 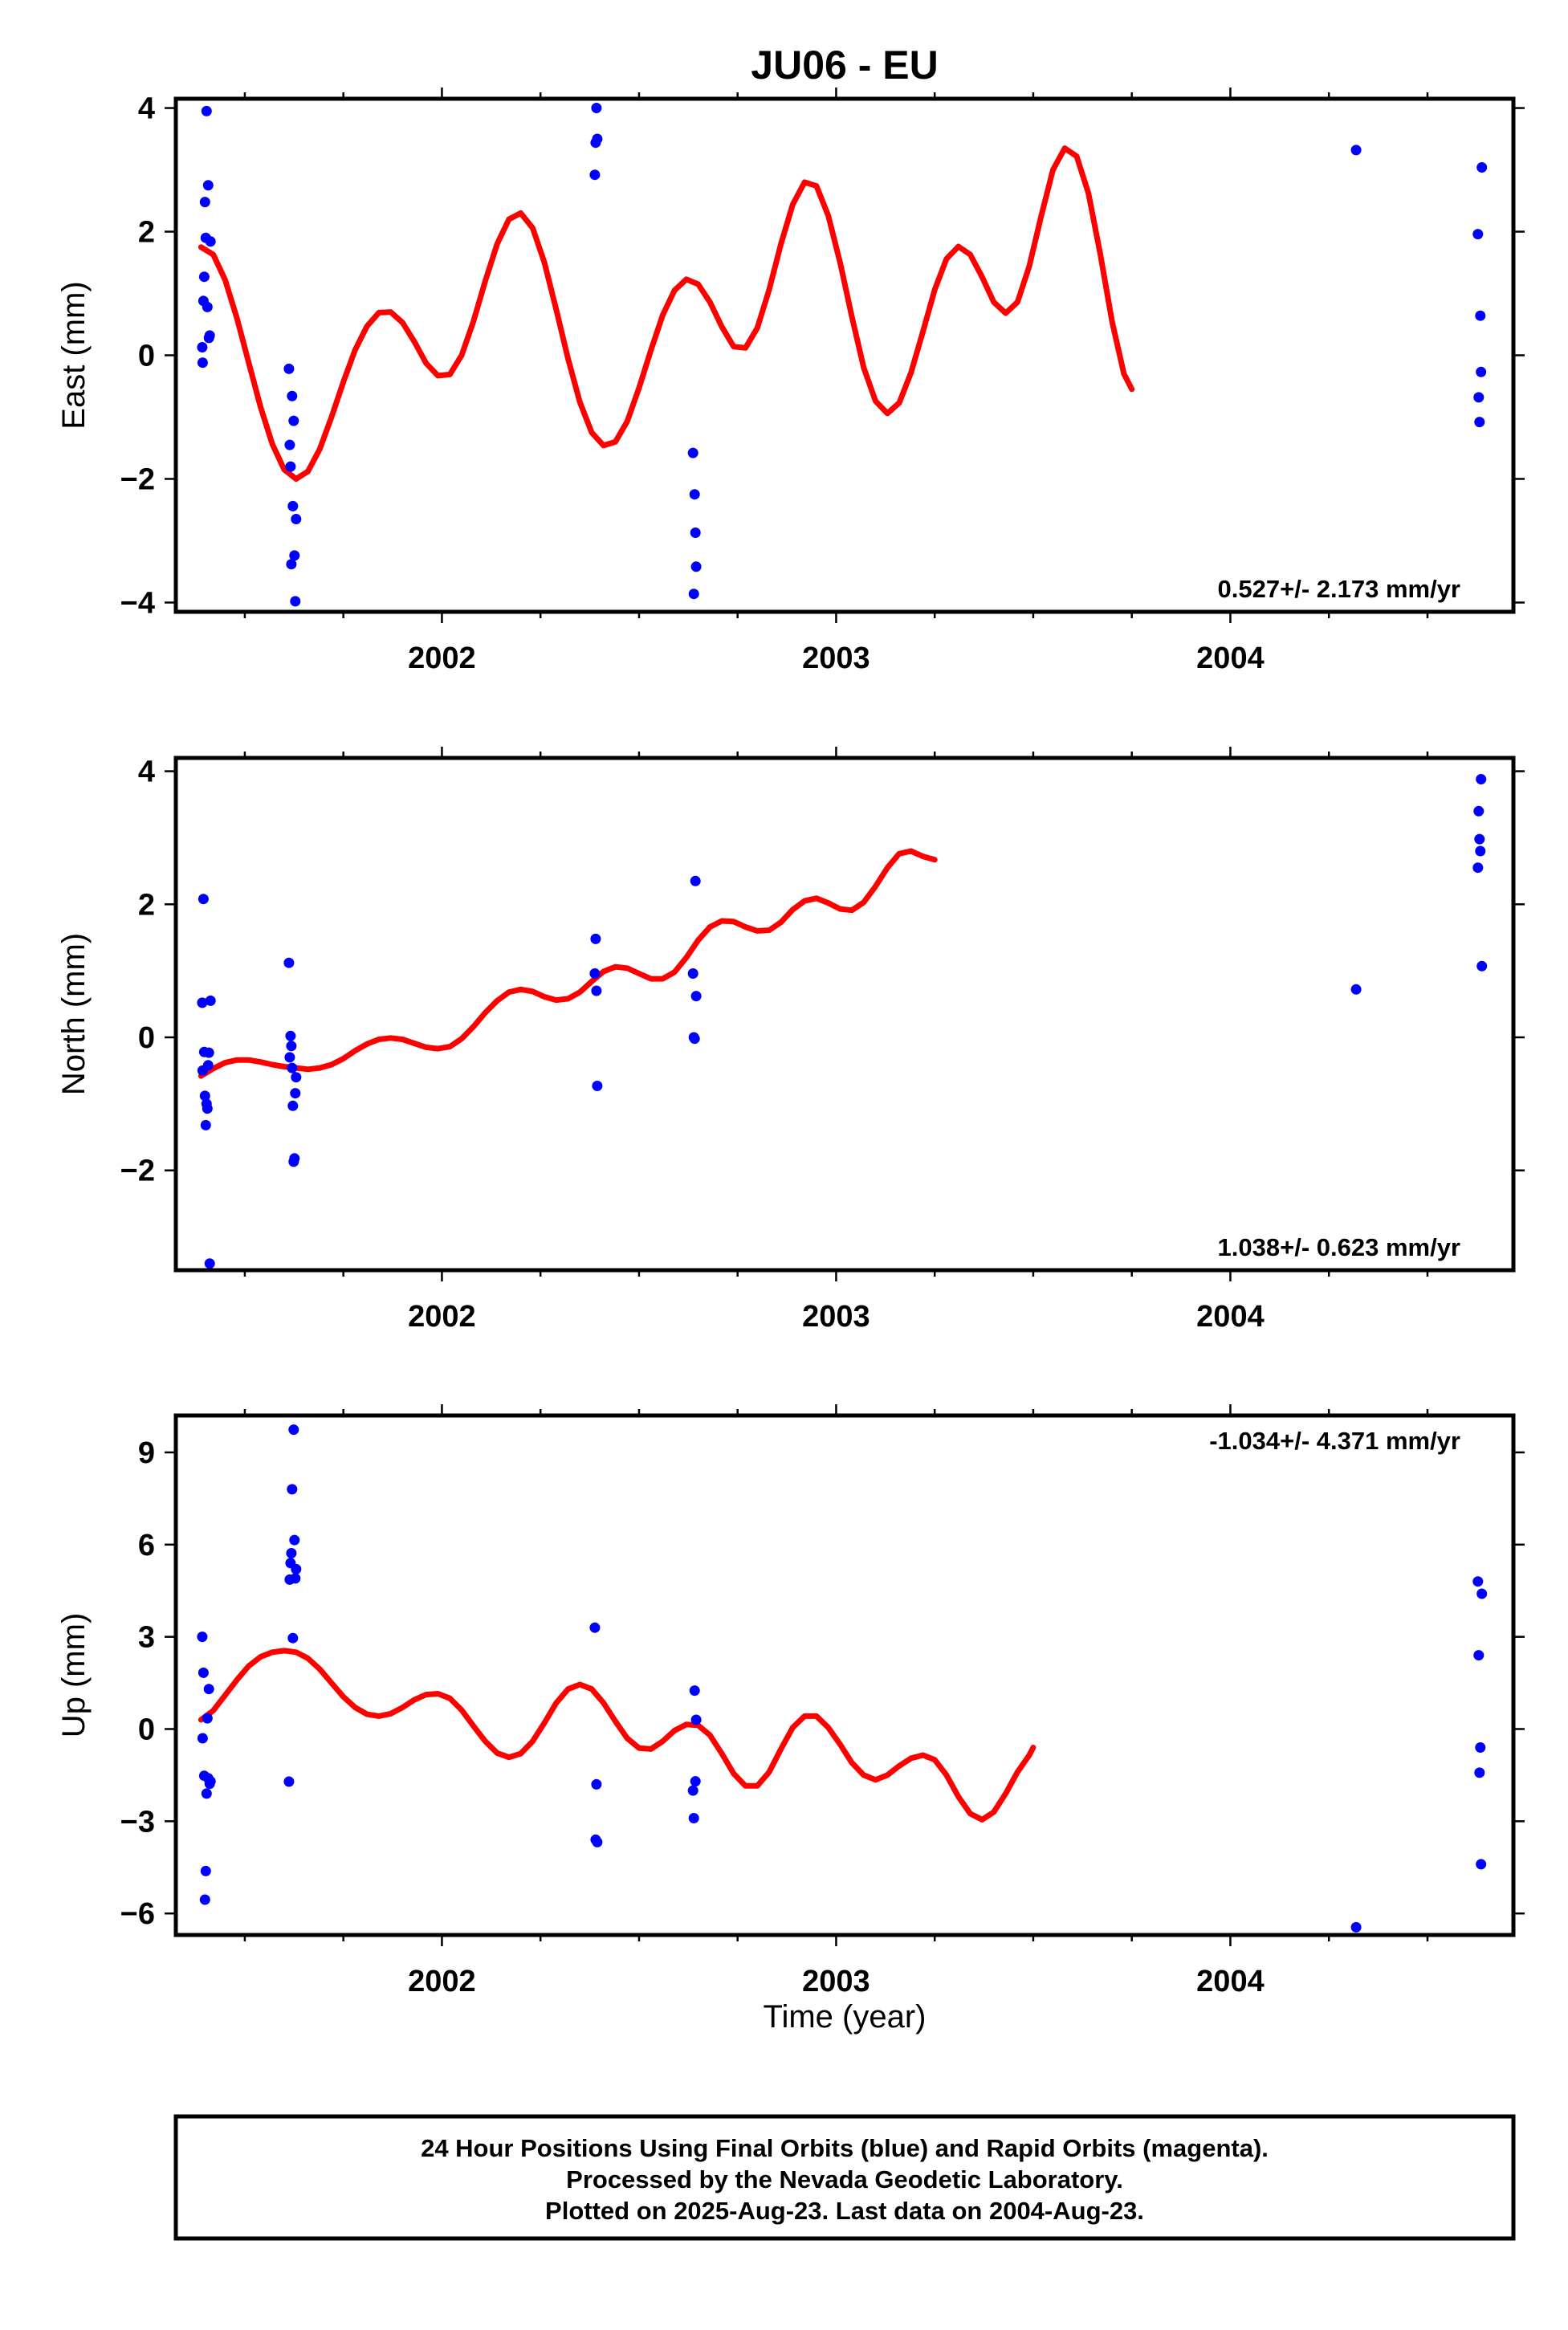 I want to click on north-x-tick-label: 2004, so click(x=1230, y=1317).